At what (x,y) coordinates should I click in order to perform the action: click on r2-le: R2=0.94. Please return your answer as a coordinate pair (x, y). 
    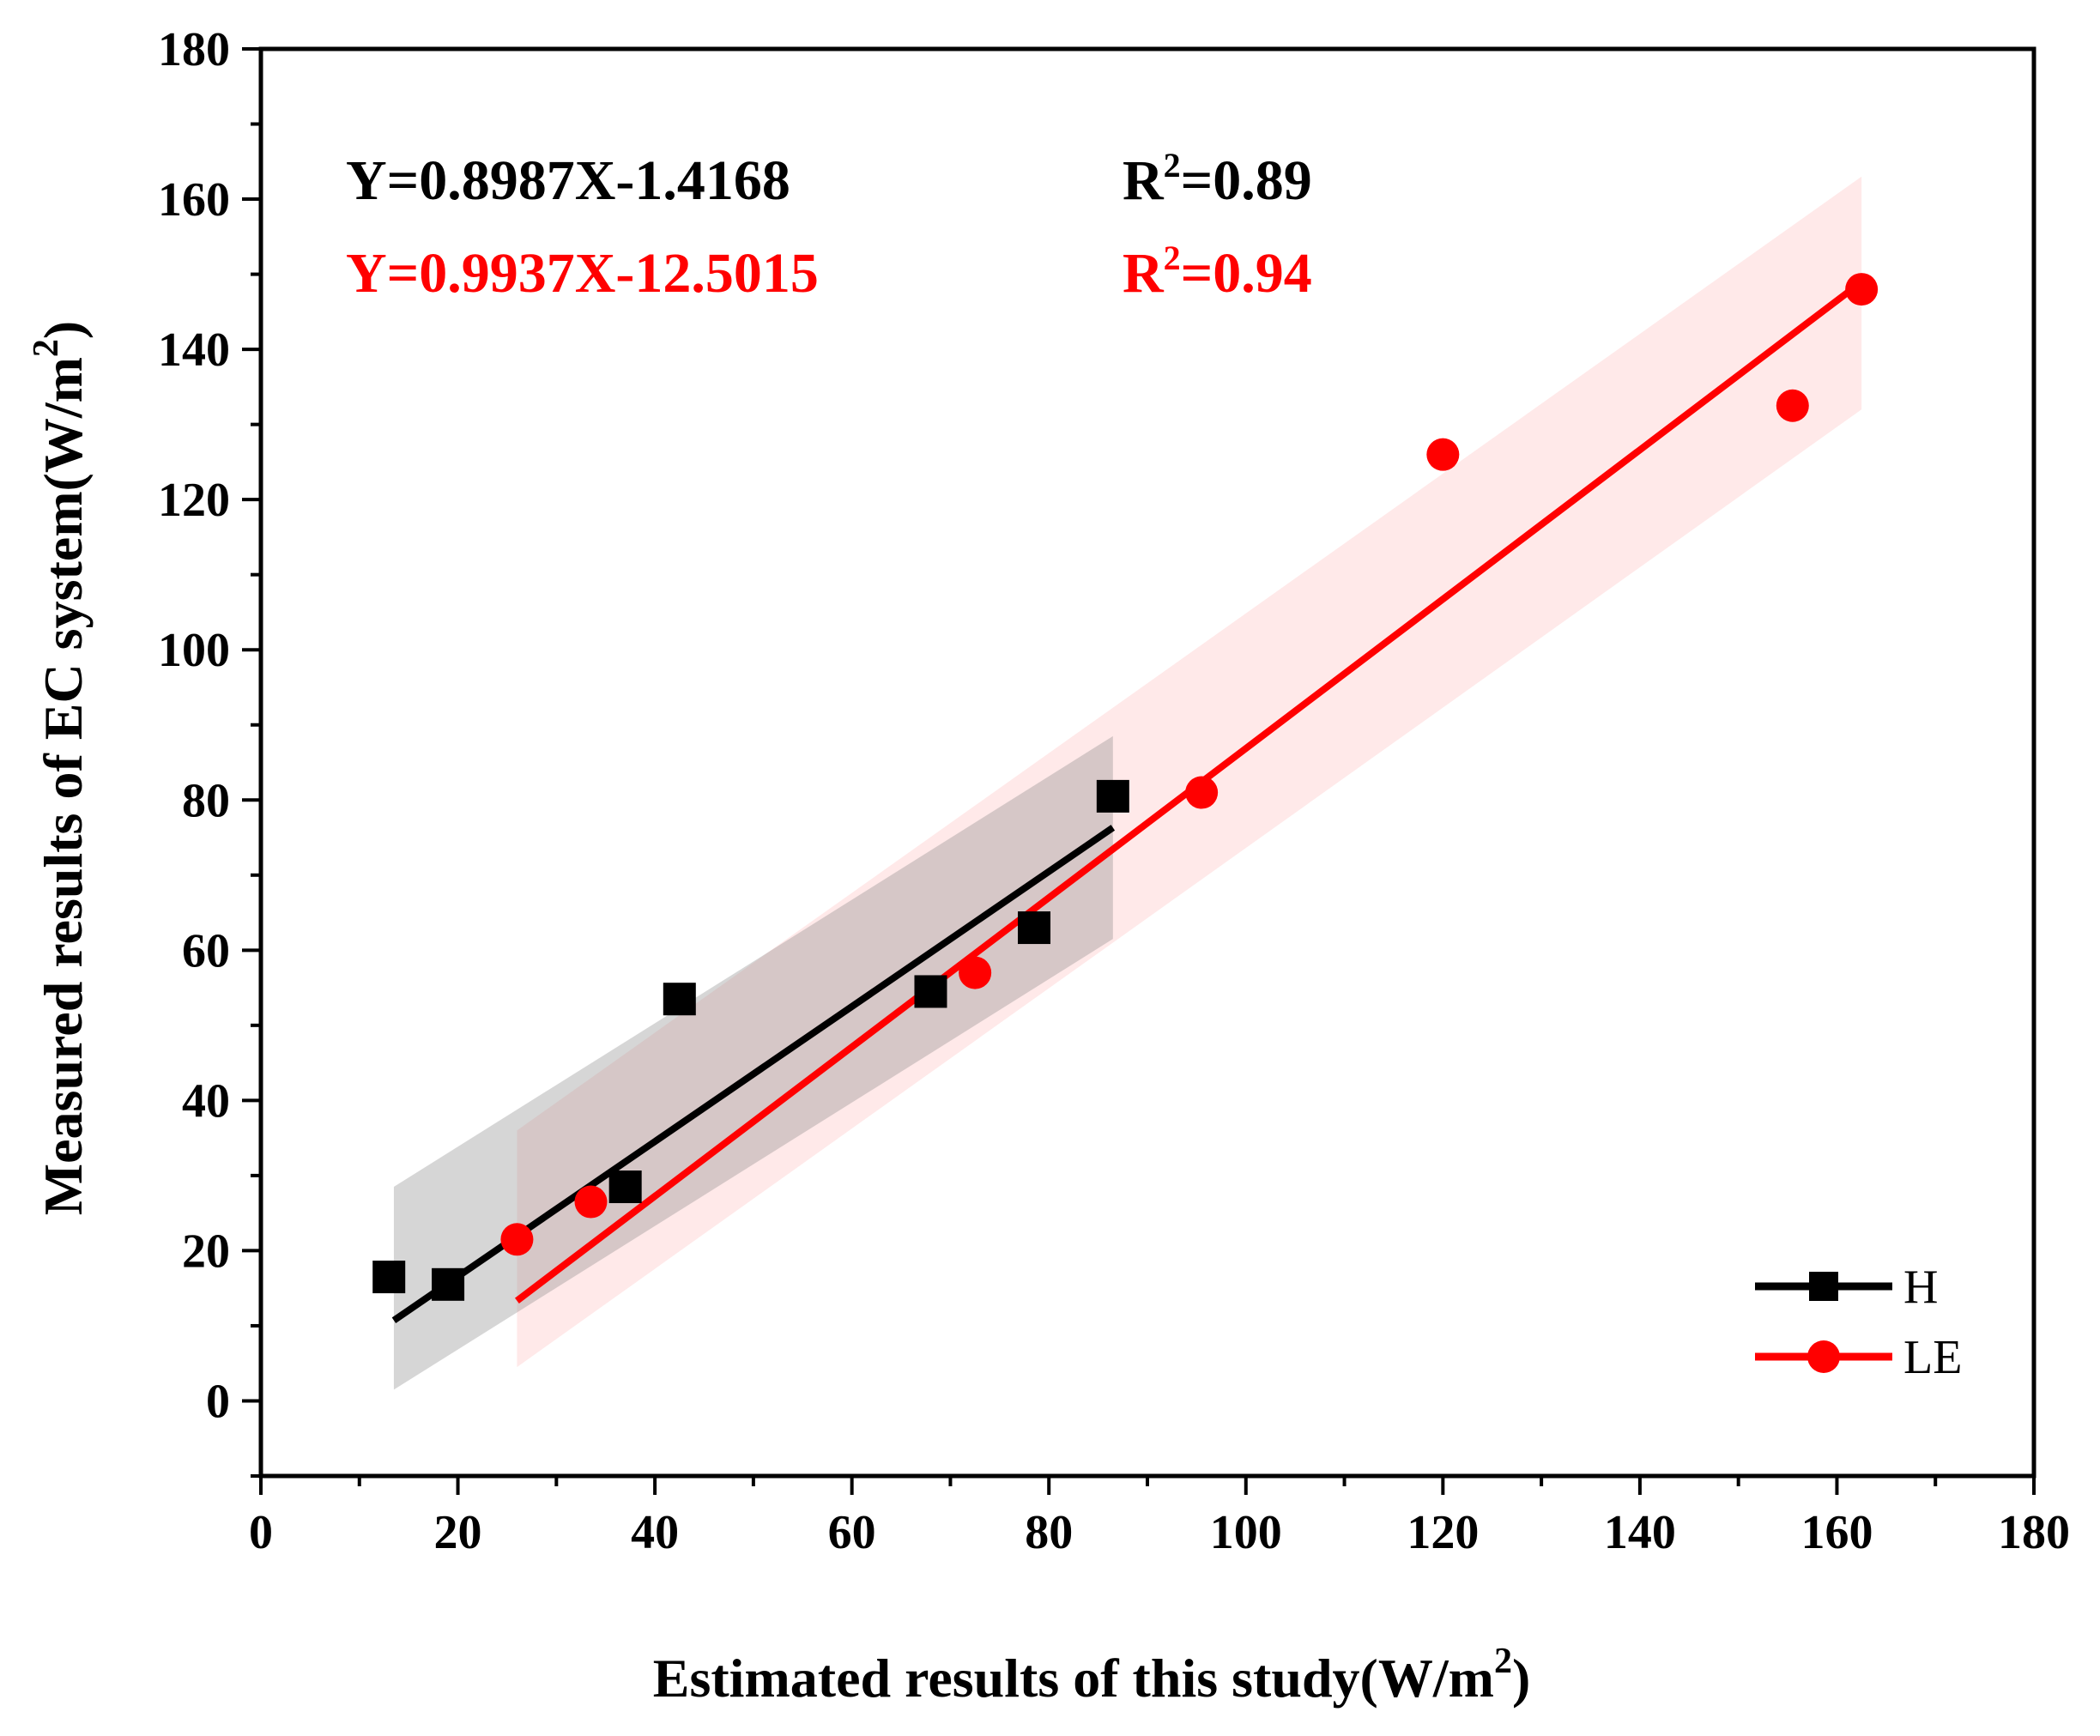
    Looking at the image, I should click on (1217, 272).